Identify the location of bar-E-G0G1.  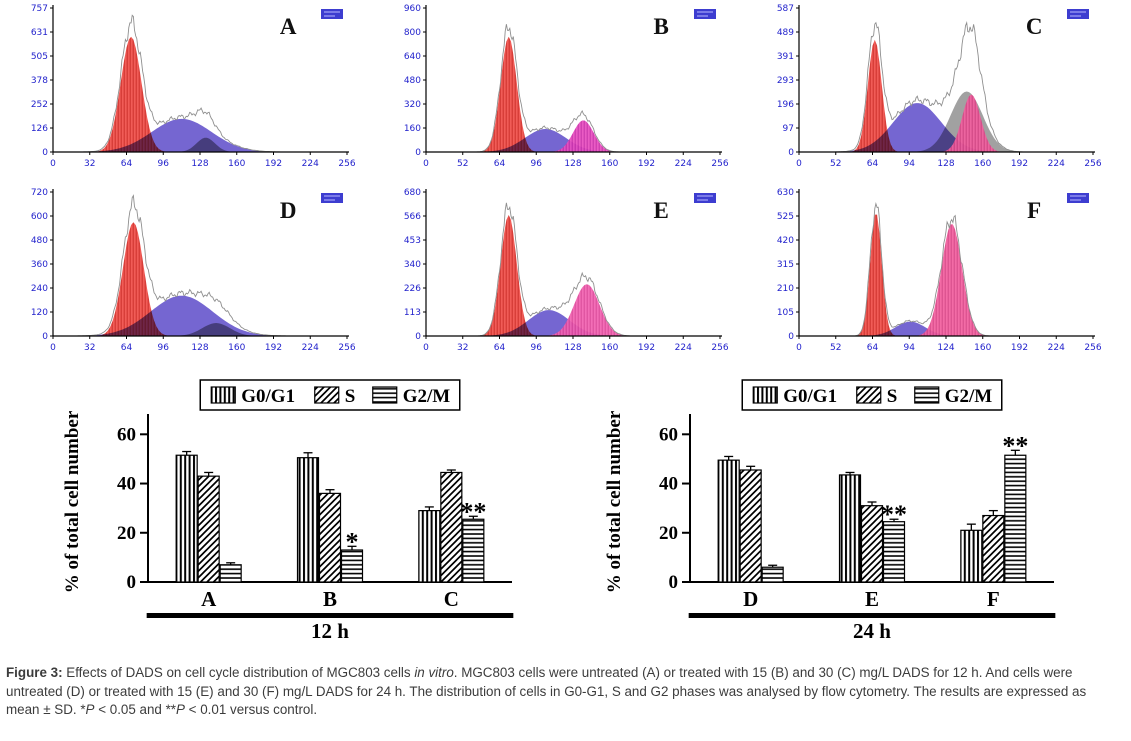
(849, 528).